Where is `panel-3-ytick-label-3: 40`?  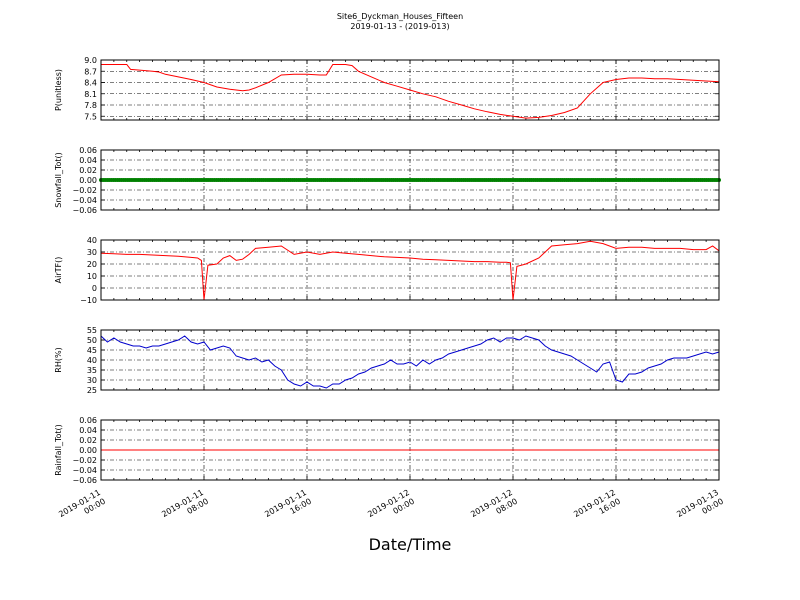
panel-3-ytick-label-3: 40 is located at coordinates (92, 360).